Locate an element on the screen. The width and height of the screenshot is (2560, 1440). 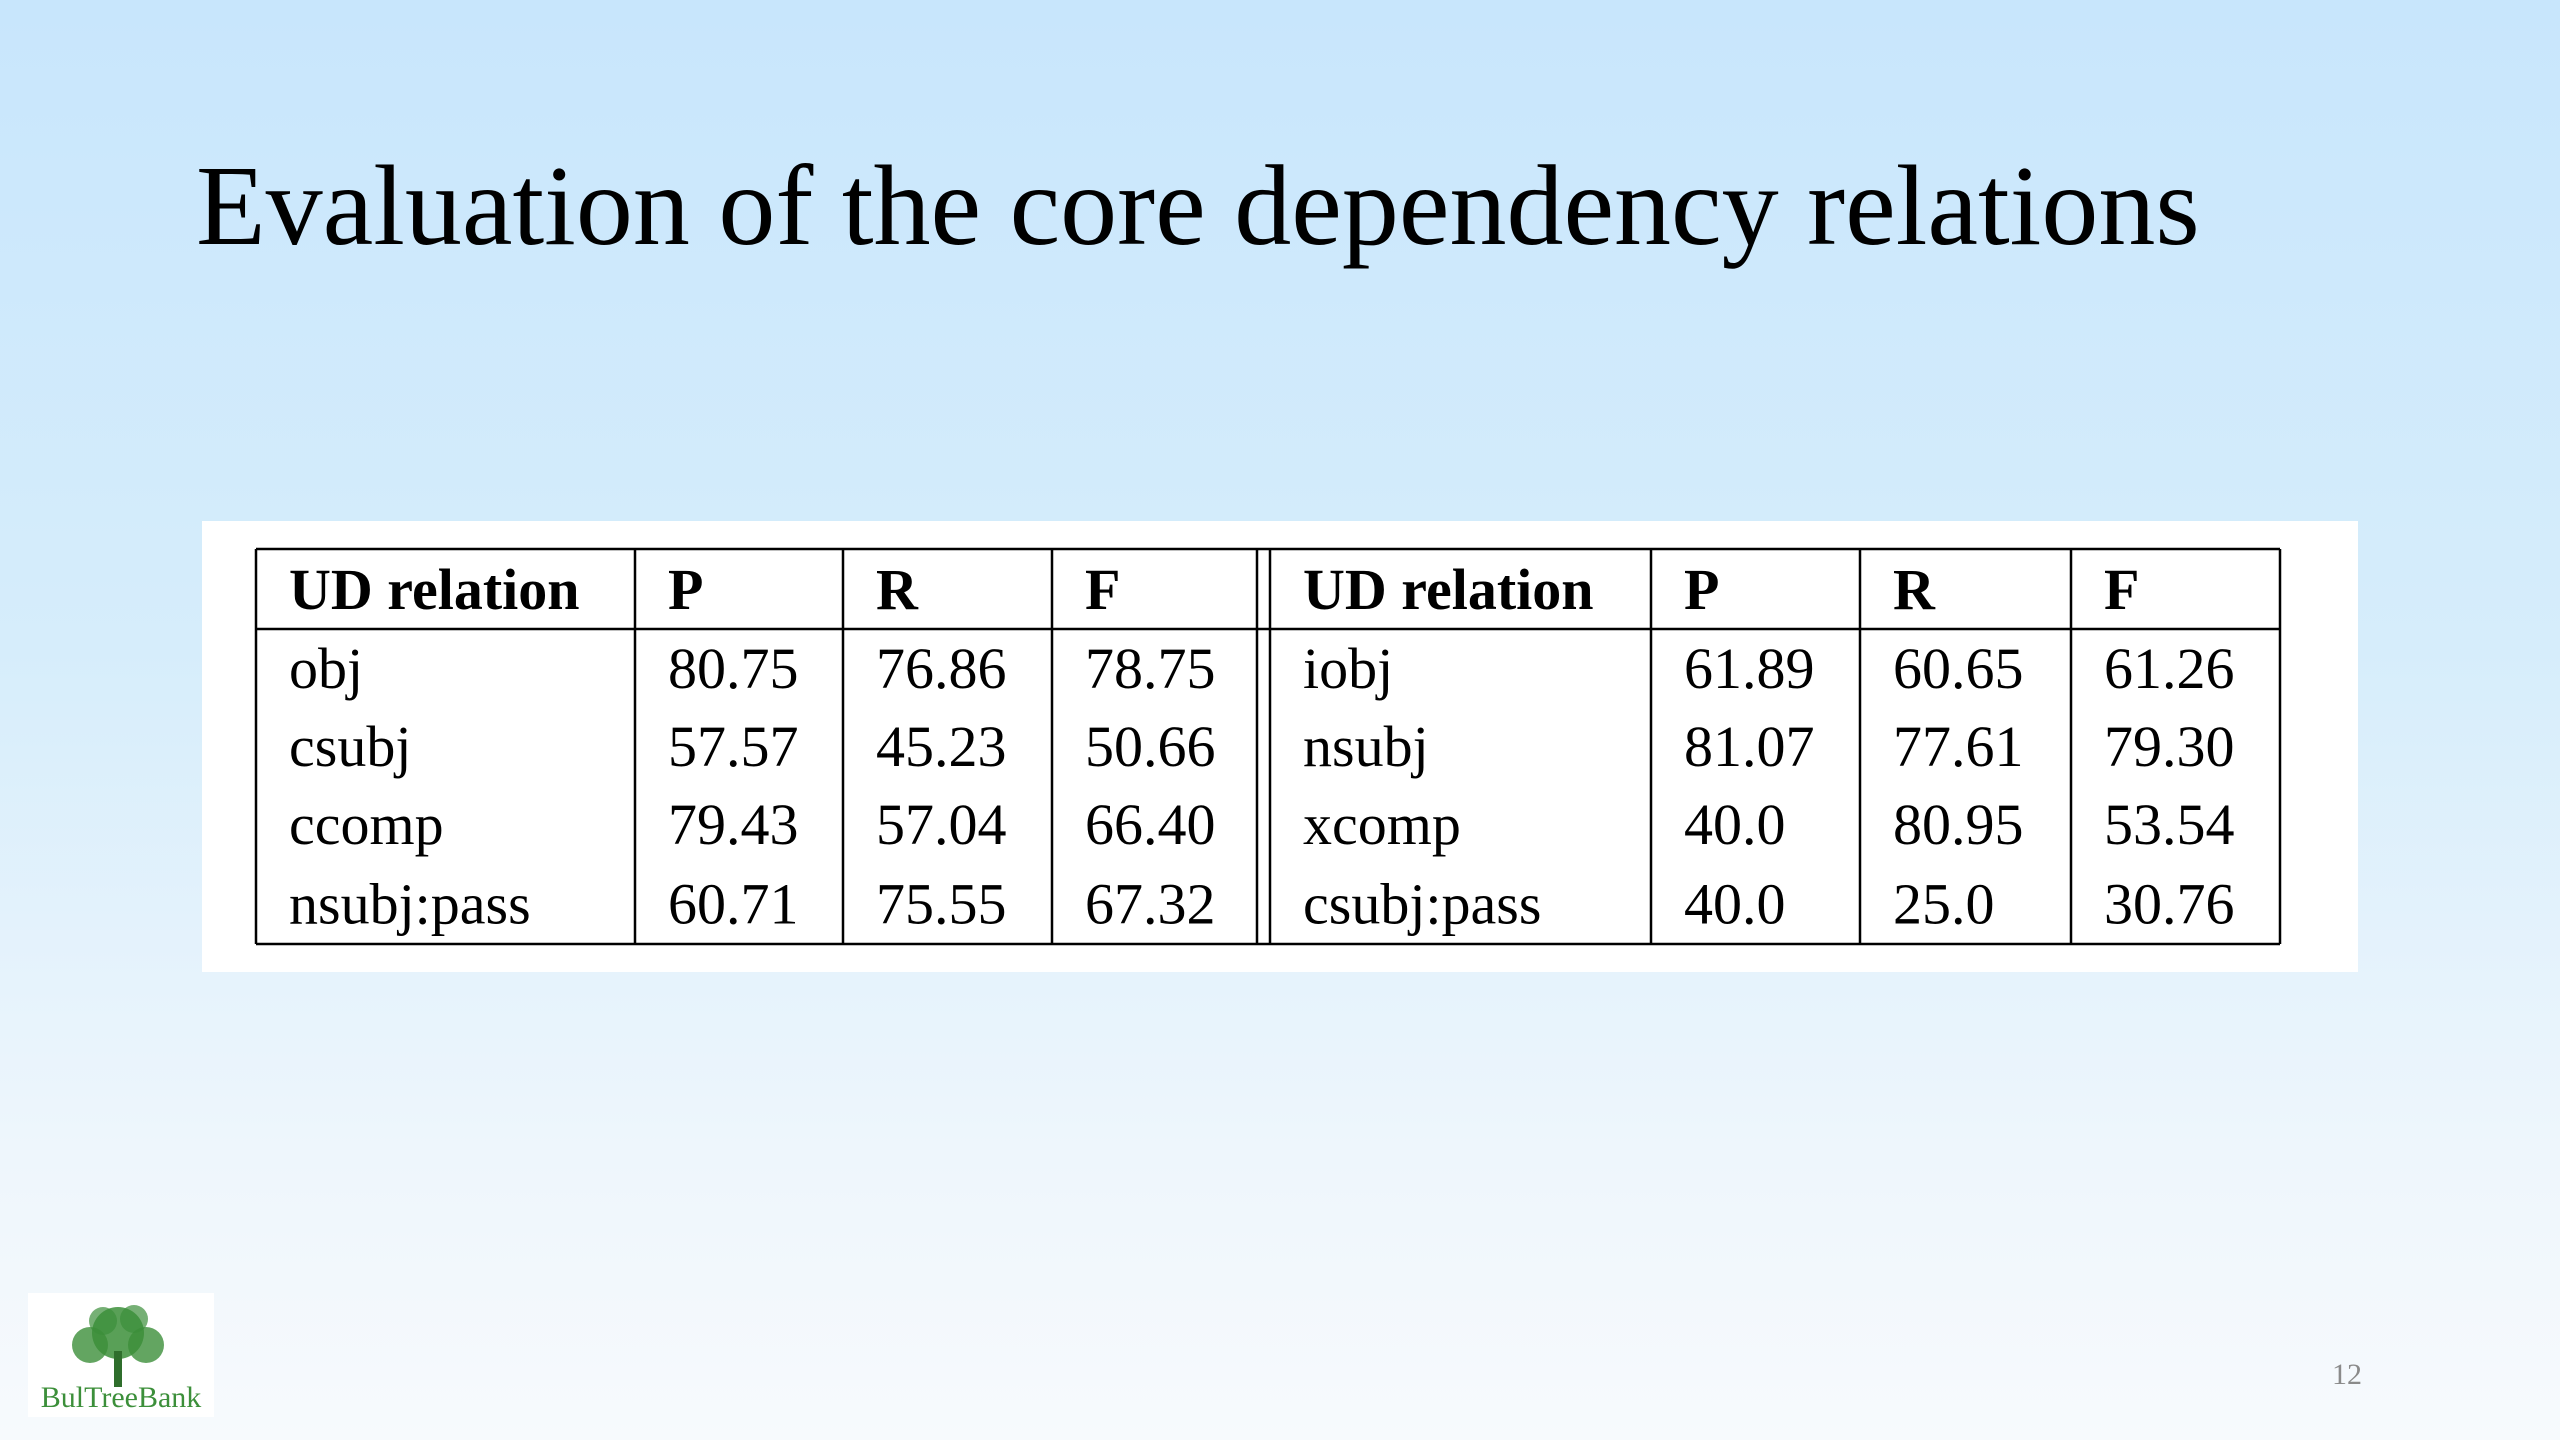
table-cell: 60.65 is located at coordinates (1958, 668).